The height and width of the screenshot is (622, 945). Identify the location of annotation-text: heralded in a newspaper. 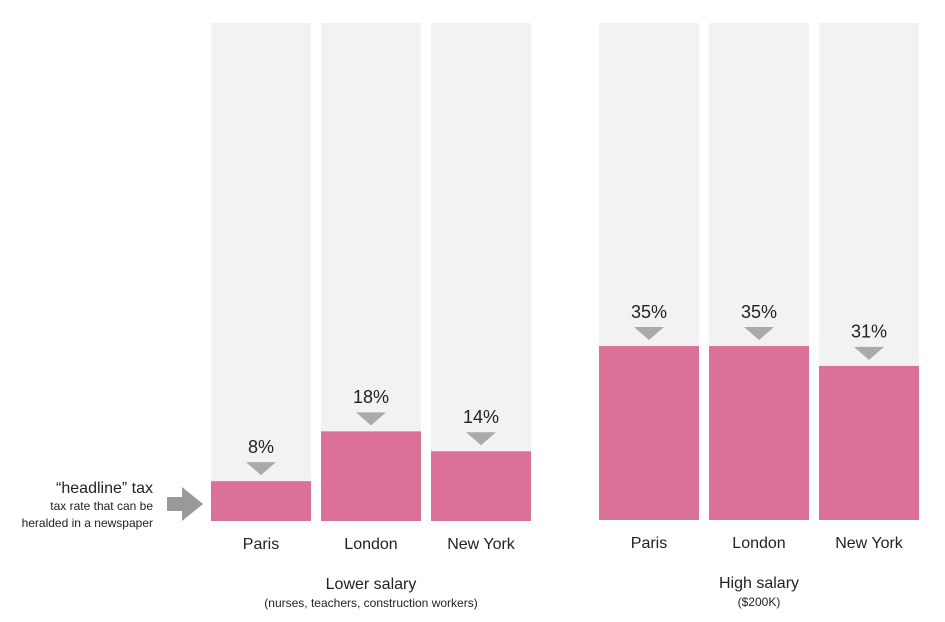
(87, 523).